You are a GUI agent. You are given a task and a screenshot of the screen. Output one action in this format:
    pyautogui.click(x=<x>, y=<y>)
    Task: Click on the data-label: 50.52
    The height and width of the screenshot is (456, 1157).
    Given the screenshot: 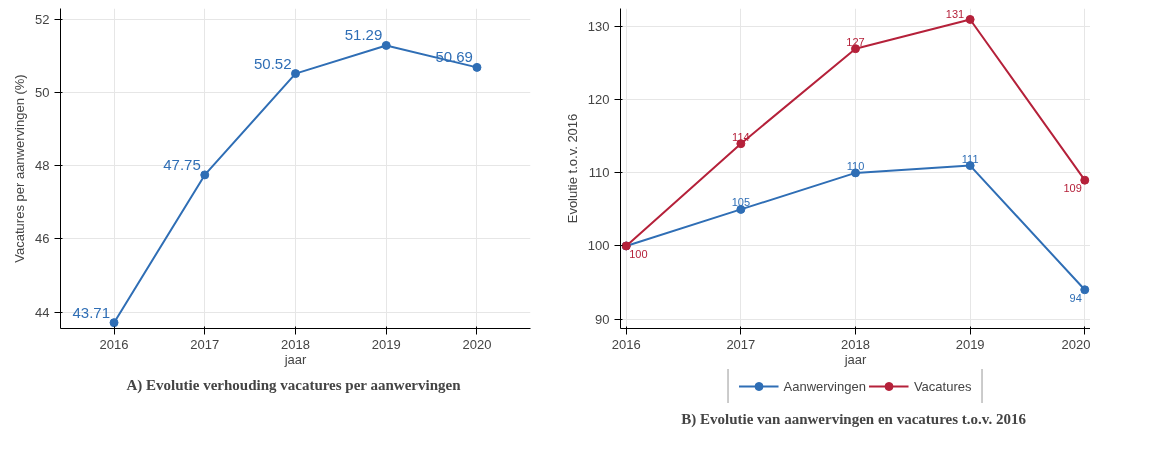 What is the action you would take?
    pyautogui.click(x=272, y=63)
    